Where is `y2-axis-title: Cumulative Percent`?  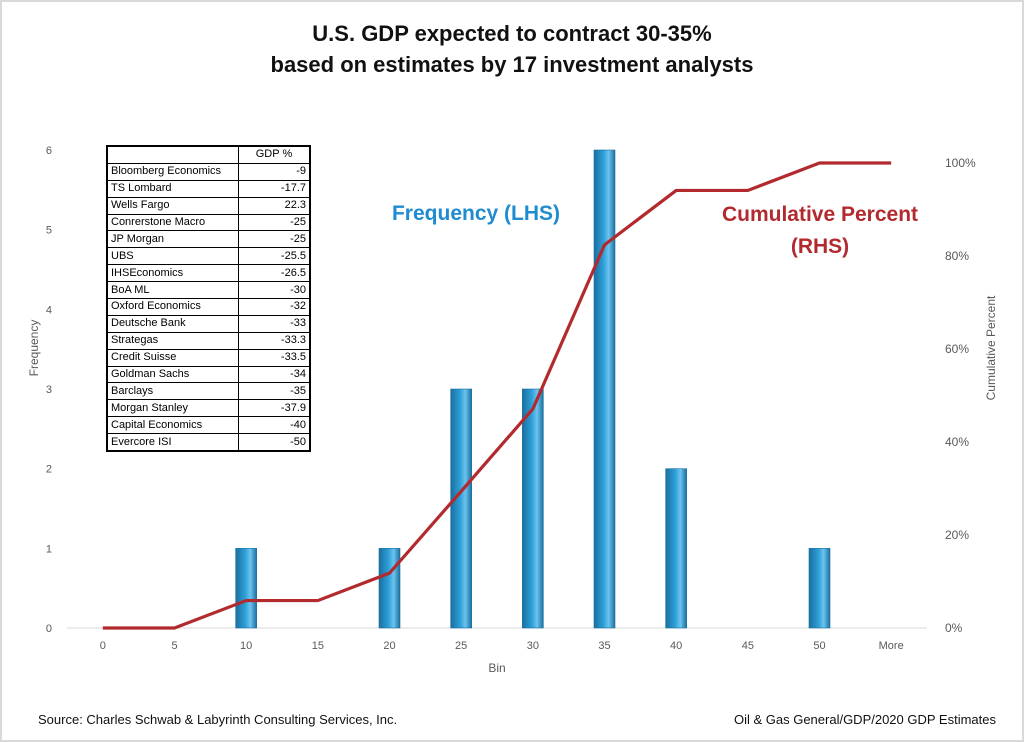 y2-axis-title: Cumulative Percent is located at coordinates (991, 347).